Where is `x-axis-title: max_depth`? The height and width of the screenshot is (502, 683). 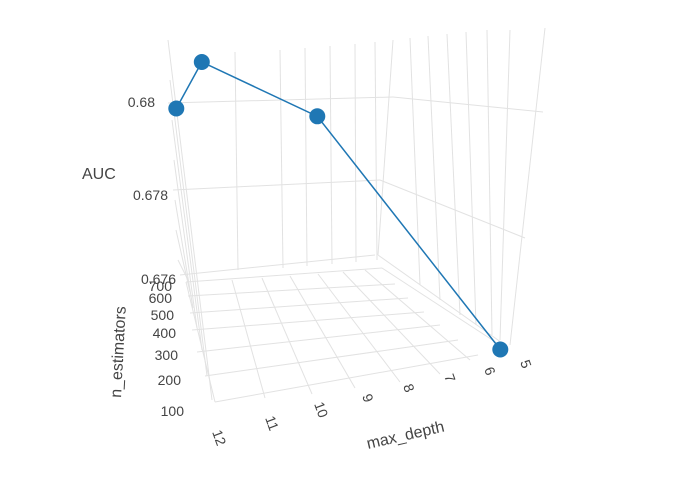 x-axis-title: max_depth is located at coordinates (405, 436).